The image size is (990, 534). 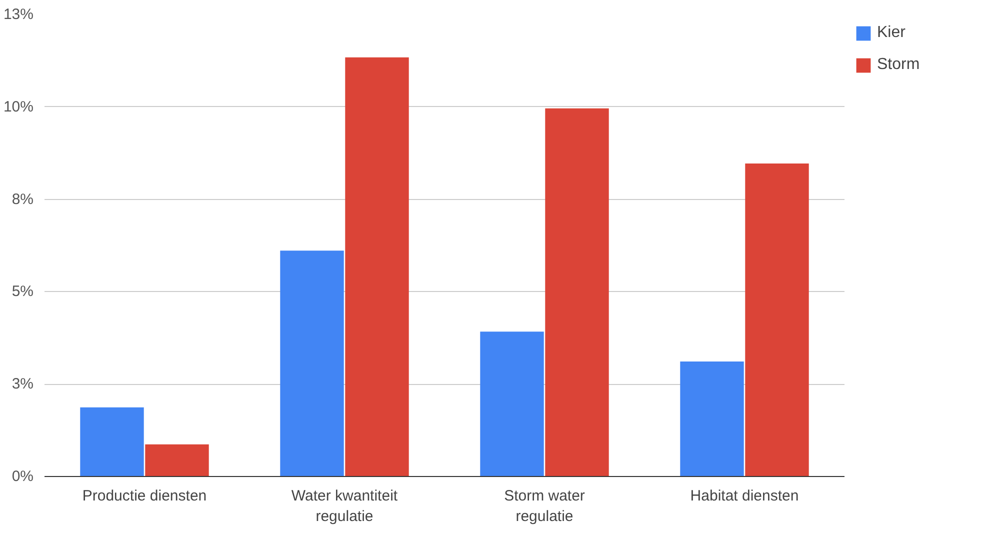 I want to click on y-tick-label: 5%, so click(x=23, y=291).